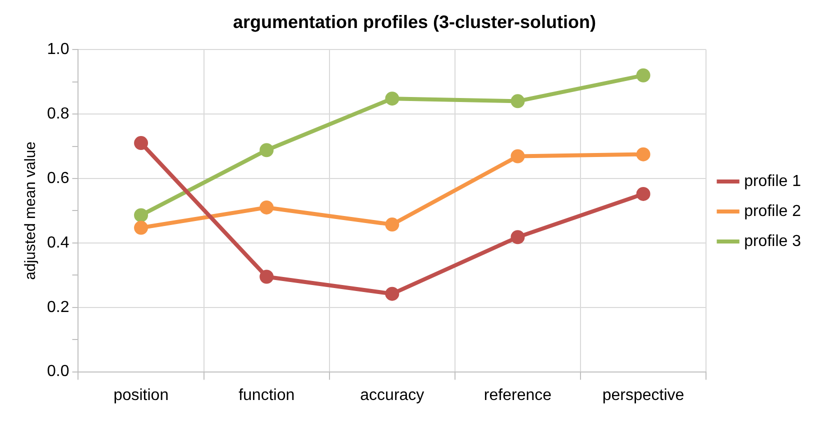 This screenshot has height=427, width=829. What do you see at coordinates (58, 113) in the screenshot?
I see `y-tick-label: 0.8` at bounding box center [58, 113].